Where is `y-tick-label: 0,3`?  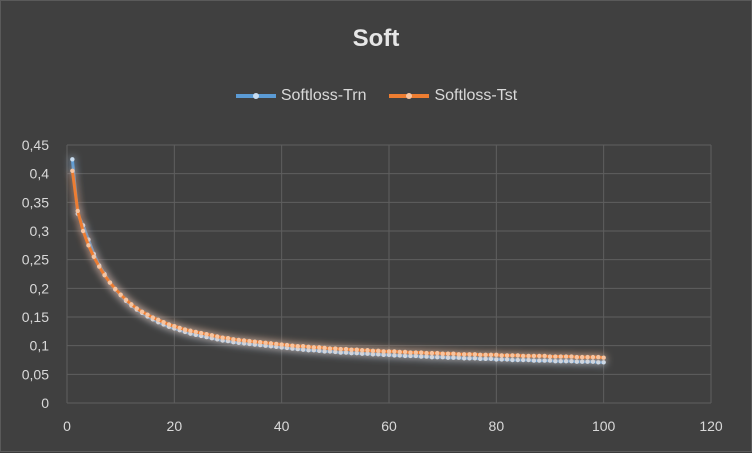 y-tick-label: 0,3 is located at coordinates (40, 231).